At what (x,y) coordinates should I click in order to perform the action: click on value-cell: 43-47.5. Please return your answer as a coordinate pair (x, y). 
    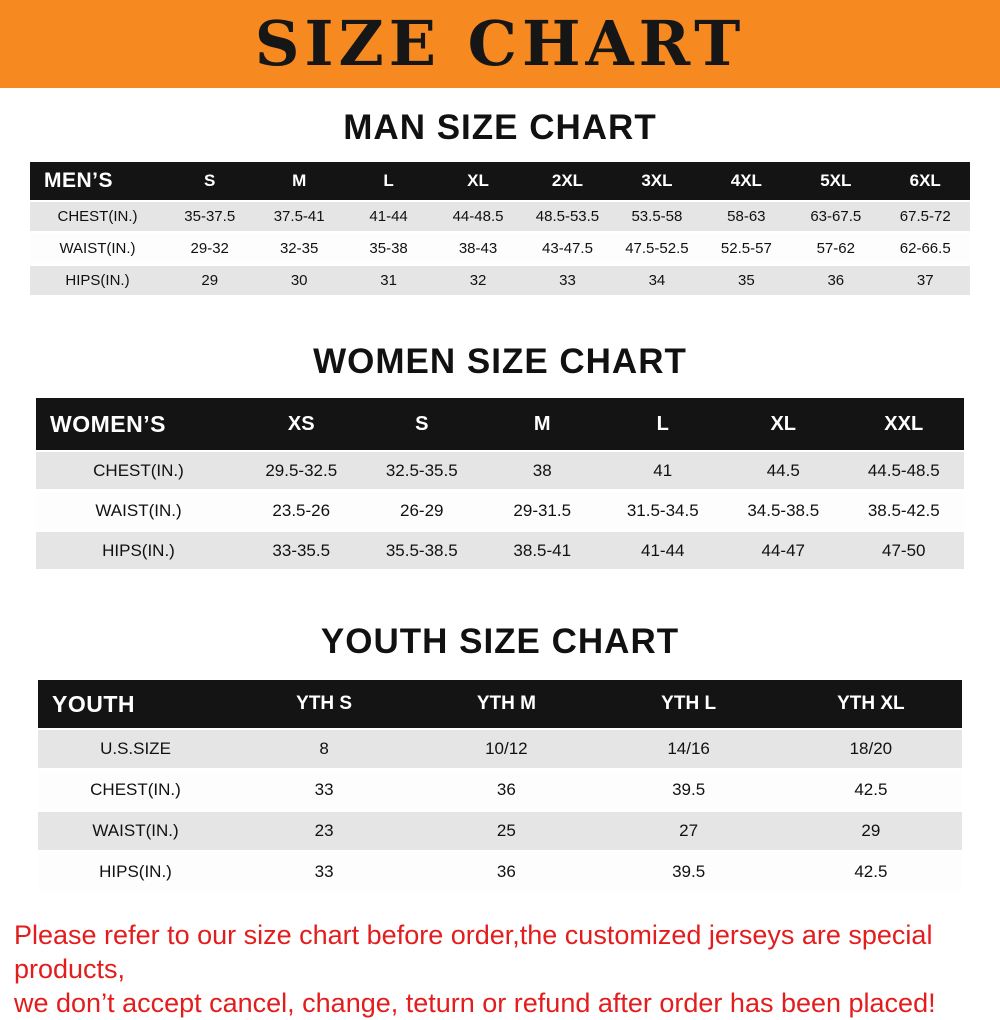
    Looking at the image, I should click on (567, 248).